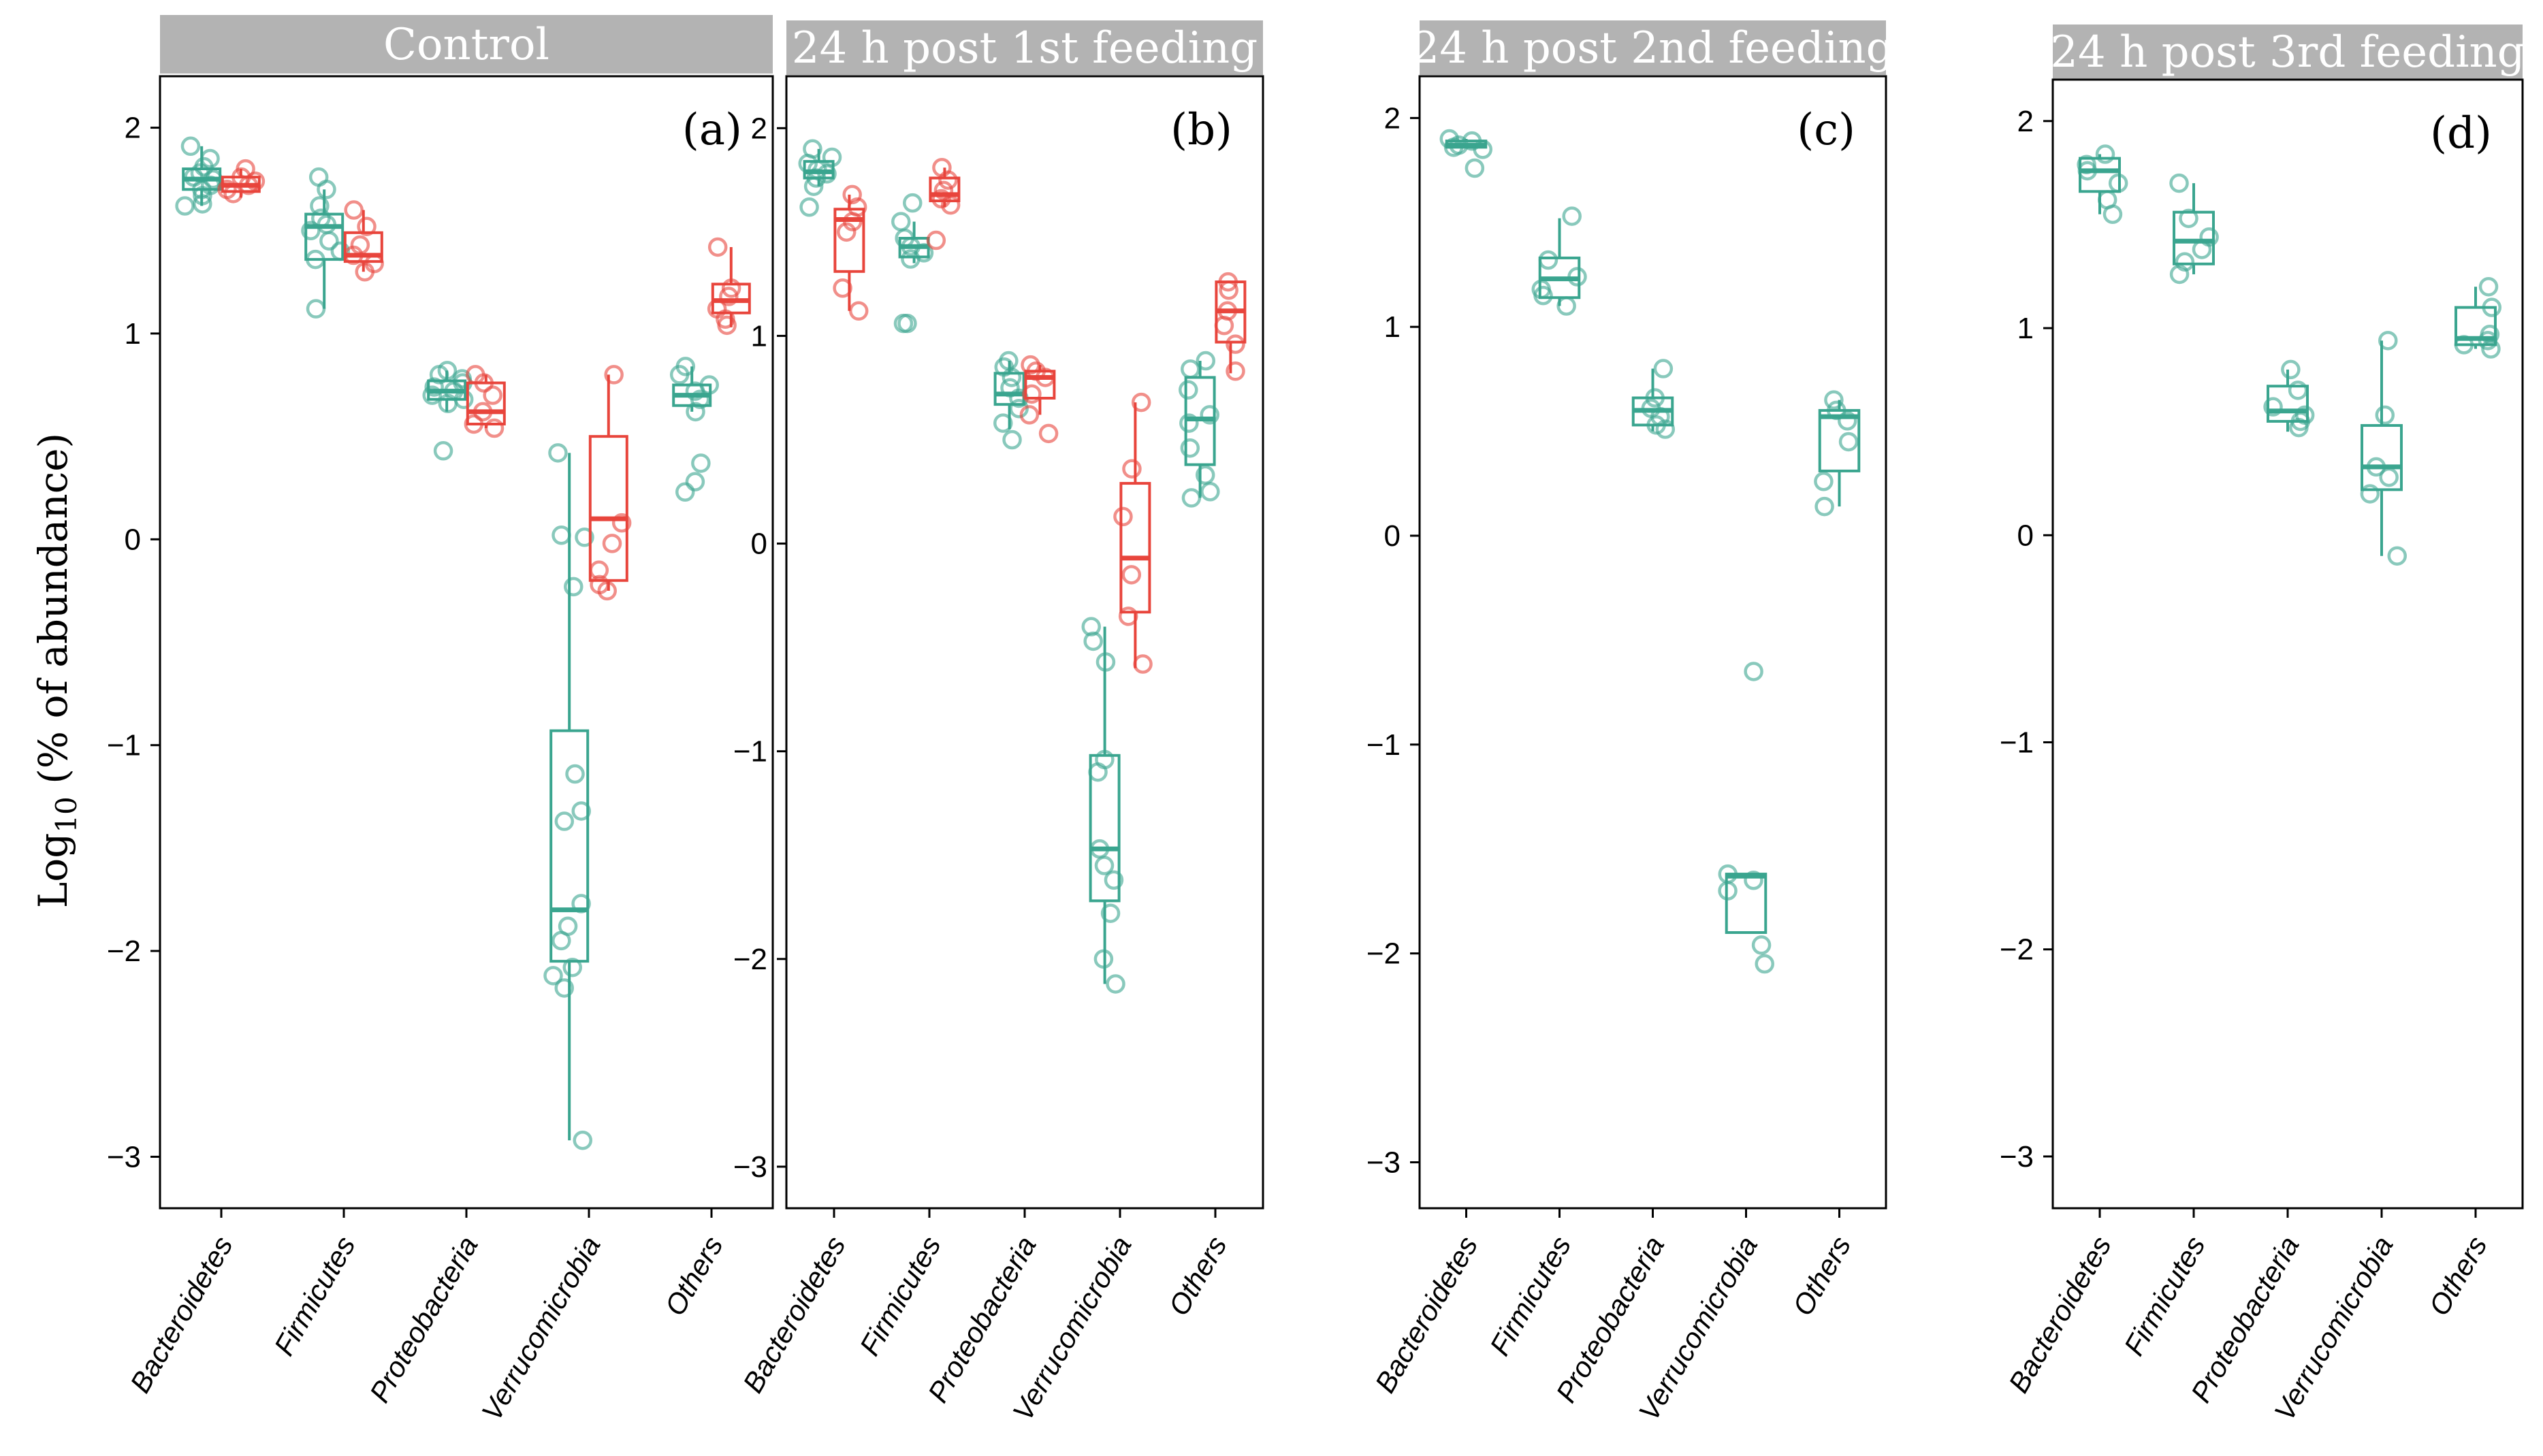 The image size is (2543, 1456). Describe the element at coordinates (1826, 130) in the screenshot. I see `panel-tag: (c)` at that location.